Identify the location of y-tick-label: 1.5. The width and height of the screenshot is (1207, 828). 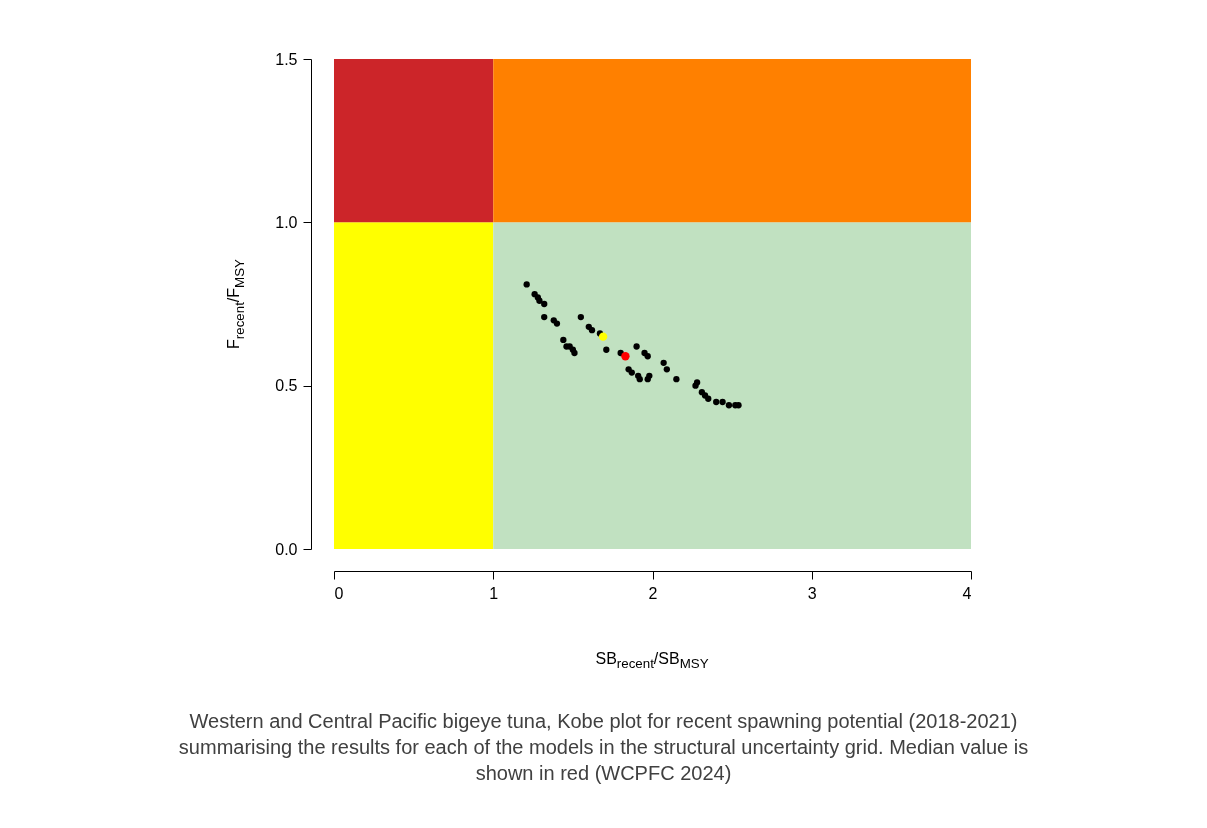
(286, 59).